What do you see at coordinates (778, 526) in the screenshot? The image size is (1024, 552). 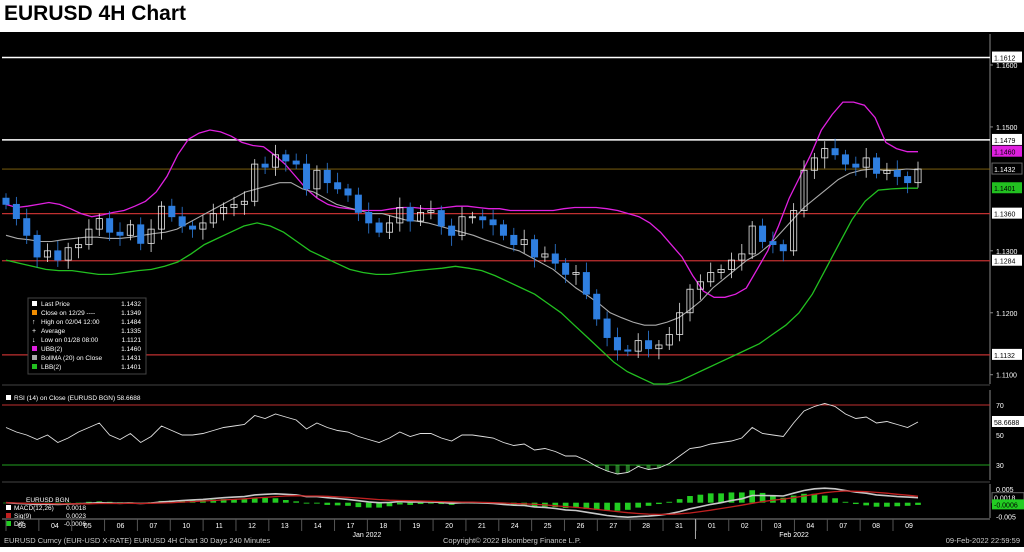 I see `x-tick-label: 03` at bounding box center [778, 526].